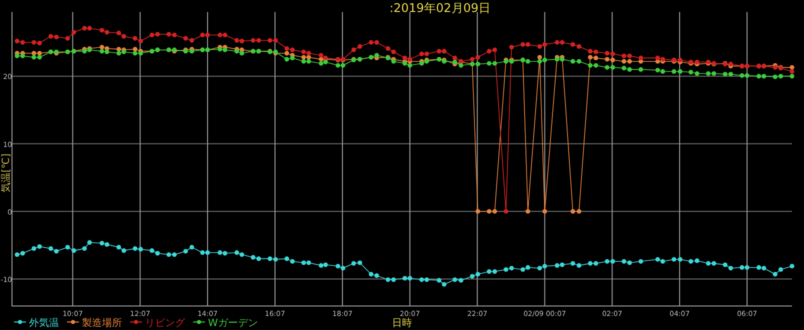  What do you see at coordinates (402, 323) in the screenshot?
I see `x-axis-title: 日時` at bounding box center [402, 323].